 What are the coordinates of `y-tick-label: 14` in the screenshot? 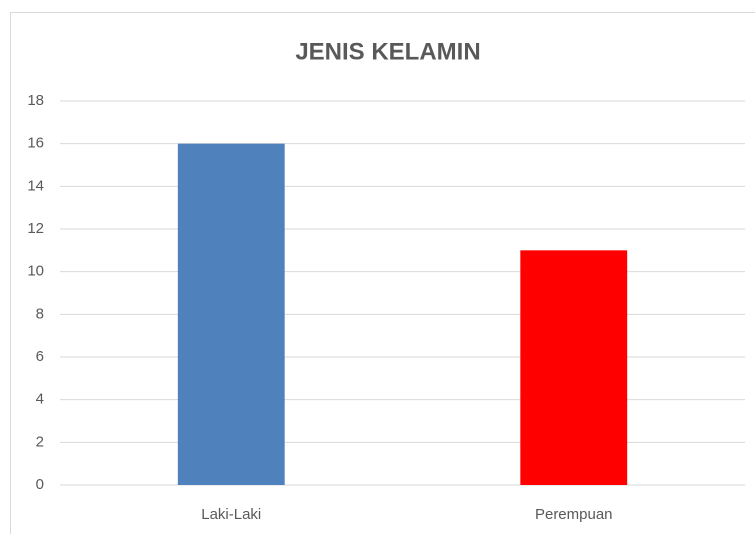 It's located at (35, 185).